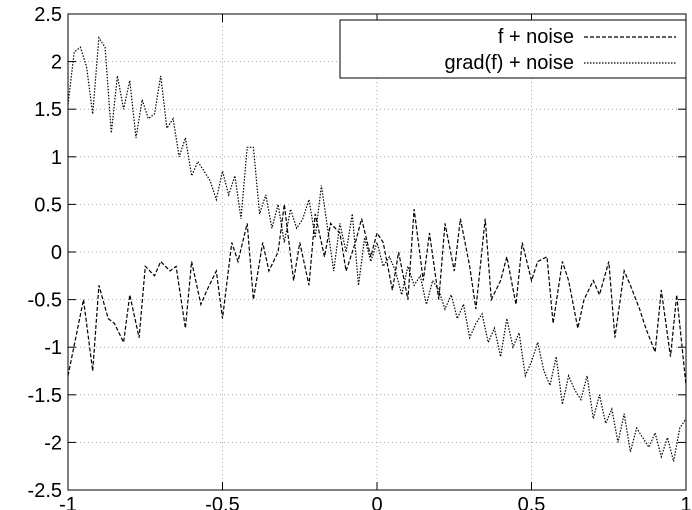  Describe the element at coordinates (48, 15) in the screenshot. I see `y-tick-label: 2.5` at that location.